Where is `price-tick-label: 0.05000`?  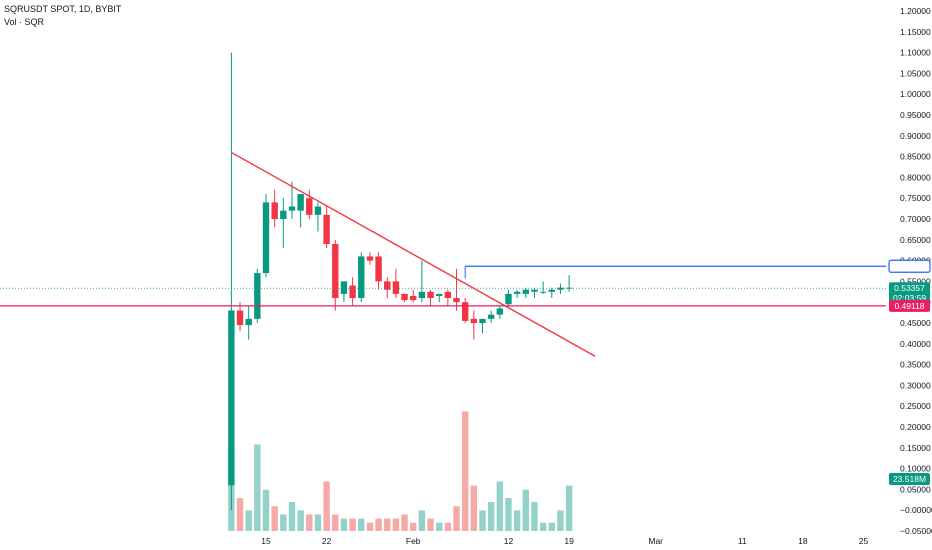 price-tick-label: 0.05000 is located at coordinates (915, 489).